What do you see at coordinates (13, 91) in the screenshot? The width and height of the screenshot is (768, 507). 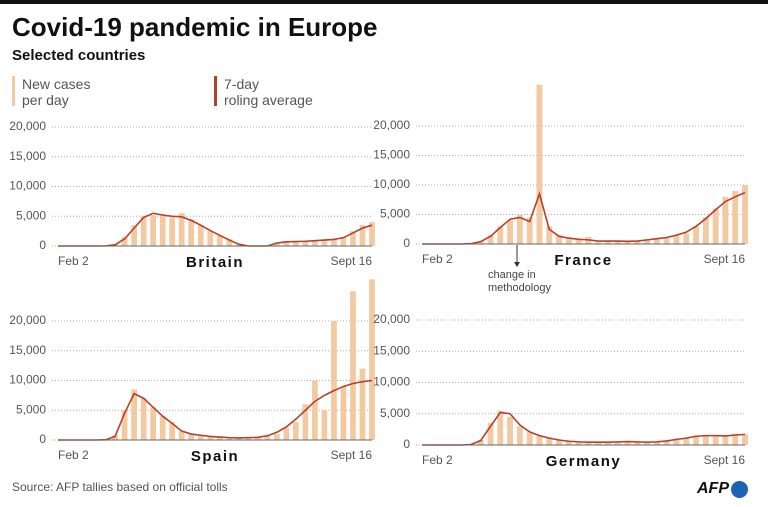 I see `legend-key` at bounding box center [13, 91].